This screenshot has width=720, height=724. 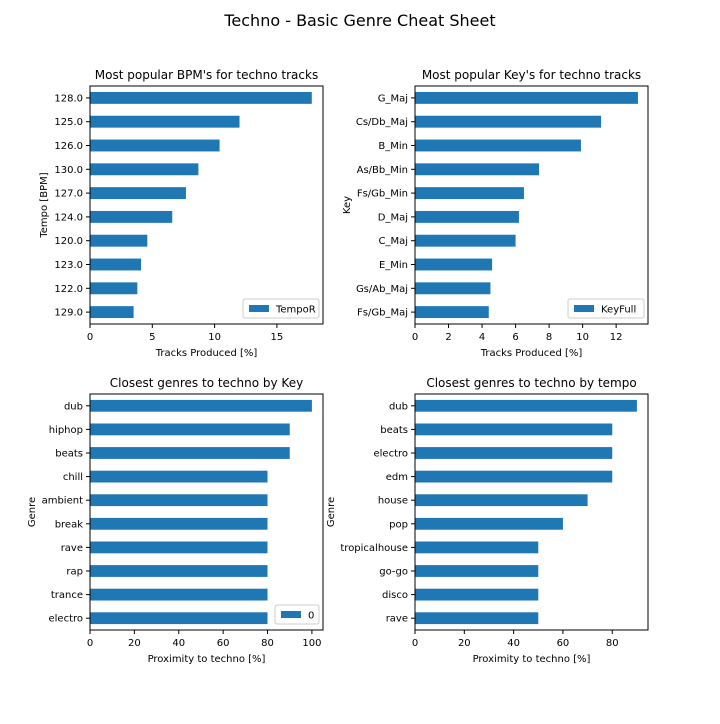 What do you see at coordinates (393, 265) in the screenshot?
I see `y-tick-label: E_Min` at bounding box center [393, 265].